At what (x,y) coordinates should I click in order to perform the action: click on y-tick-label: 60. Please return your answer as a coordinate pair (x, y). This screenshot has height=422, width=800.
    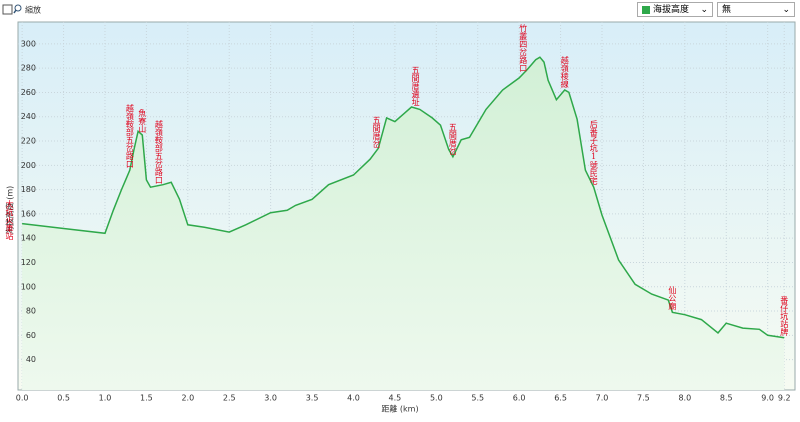
    Looking at the image, I should click on (31, 335).